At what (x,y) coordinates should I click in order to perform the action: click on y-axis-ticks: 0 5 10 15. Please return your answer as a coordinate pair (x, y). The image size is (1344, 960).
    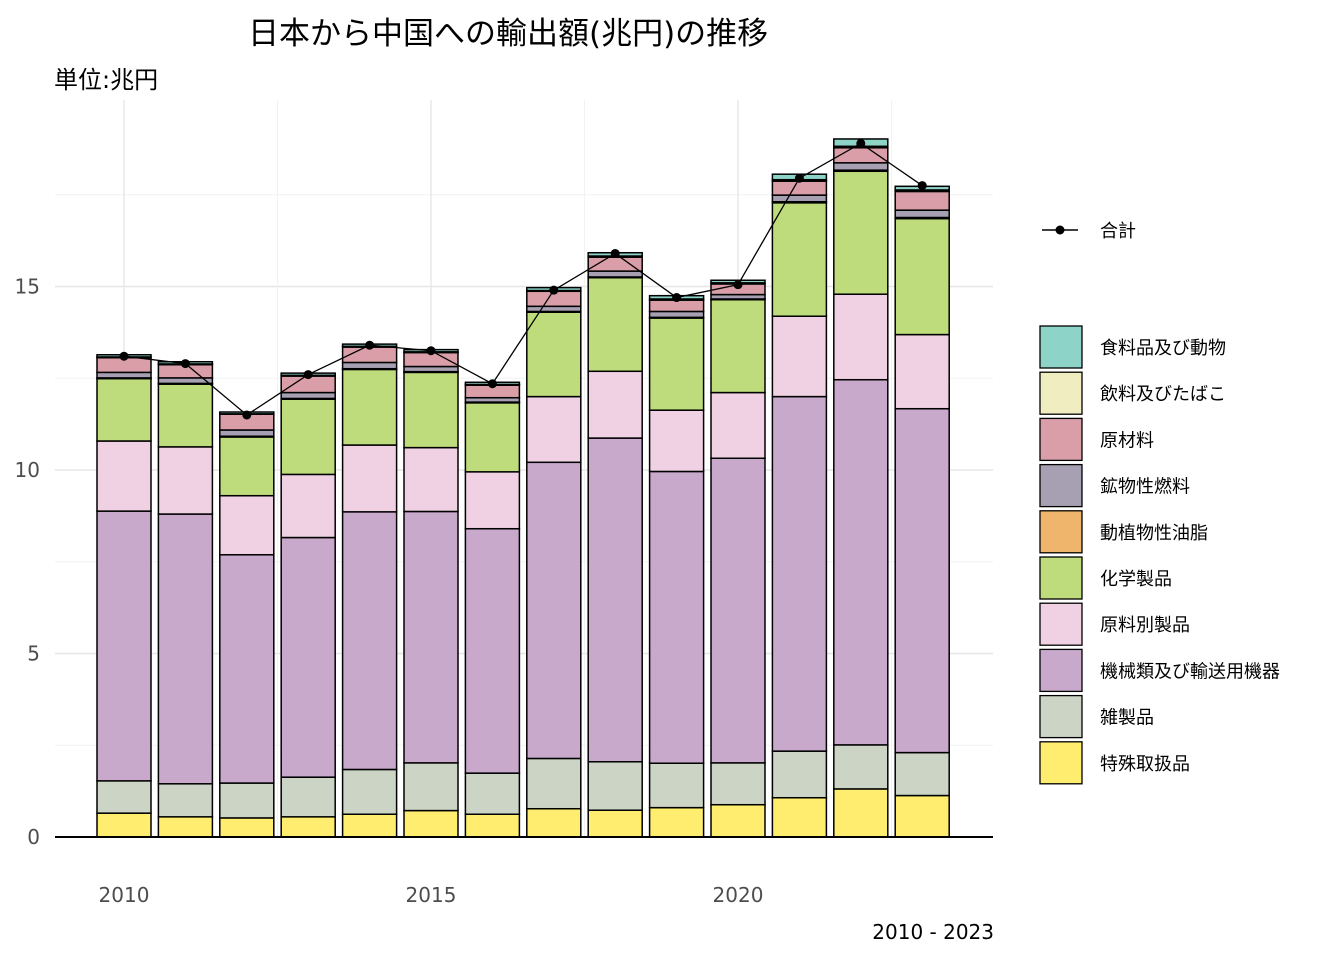
    Looking at the image, I should click on (27, 562).